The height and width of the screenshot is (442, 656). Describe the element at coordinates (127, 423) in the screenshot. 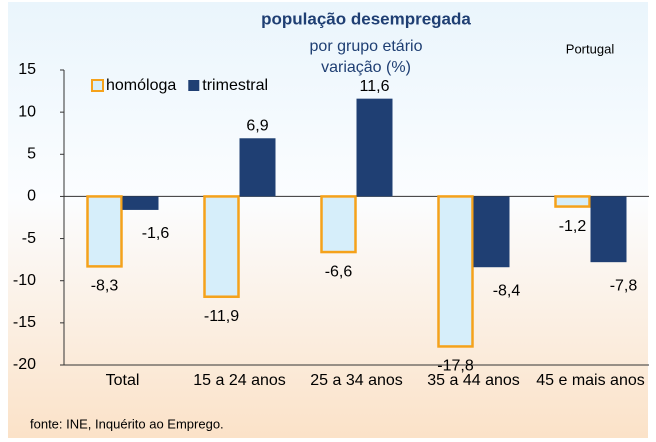

I see `source: fonte: INE, Inquérito ao Emprego.` at that location.